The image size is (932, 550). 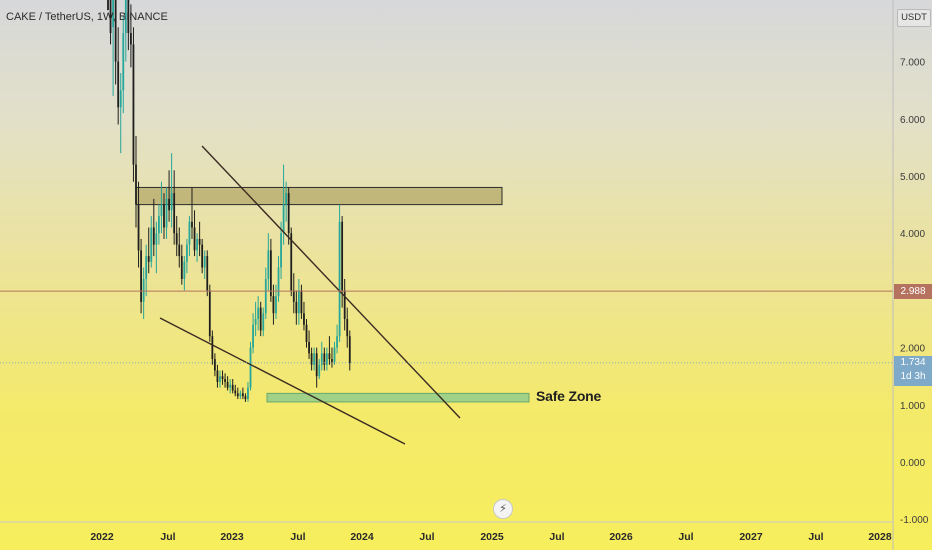 What do you see at coordinates (362, 537) in the screenshot?
I see `x-tick-label: 2024` at bounding box center [362, 537].